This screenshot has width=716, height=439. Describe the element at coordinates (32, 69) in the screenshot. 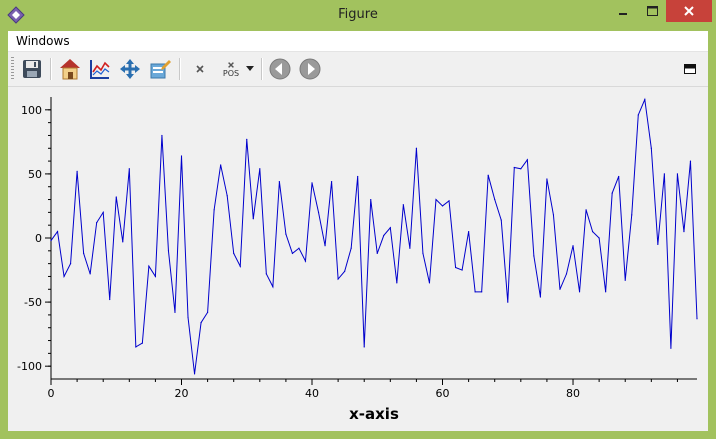

I see `save-button` at that location.